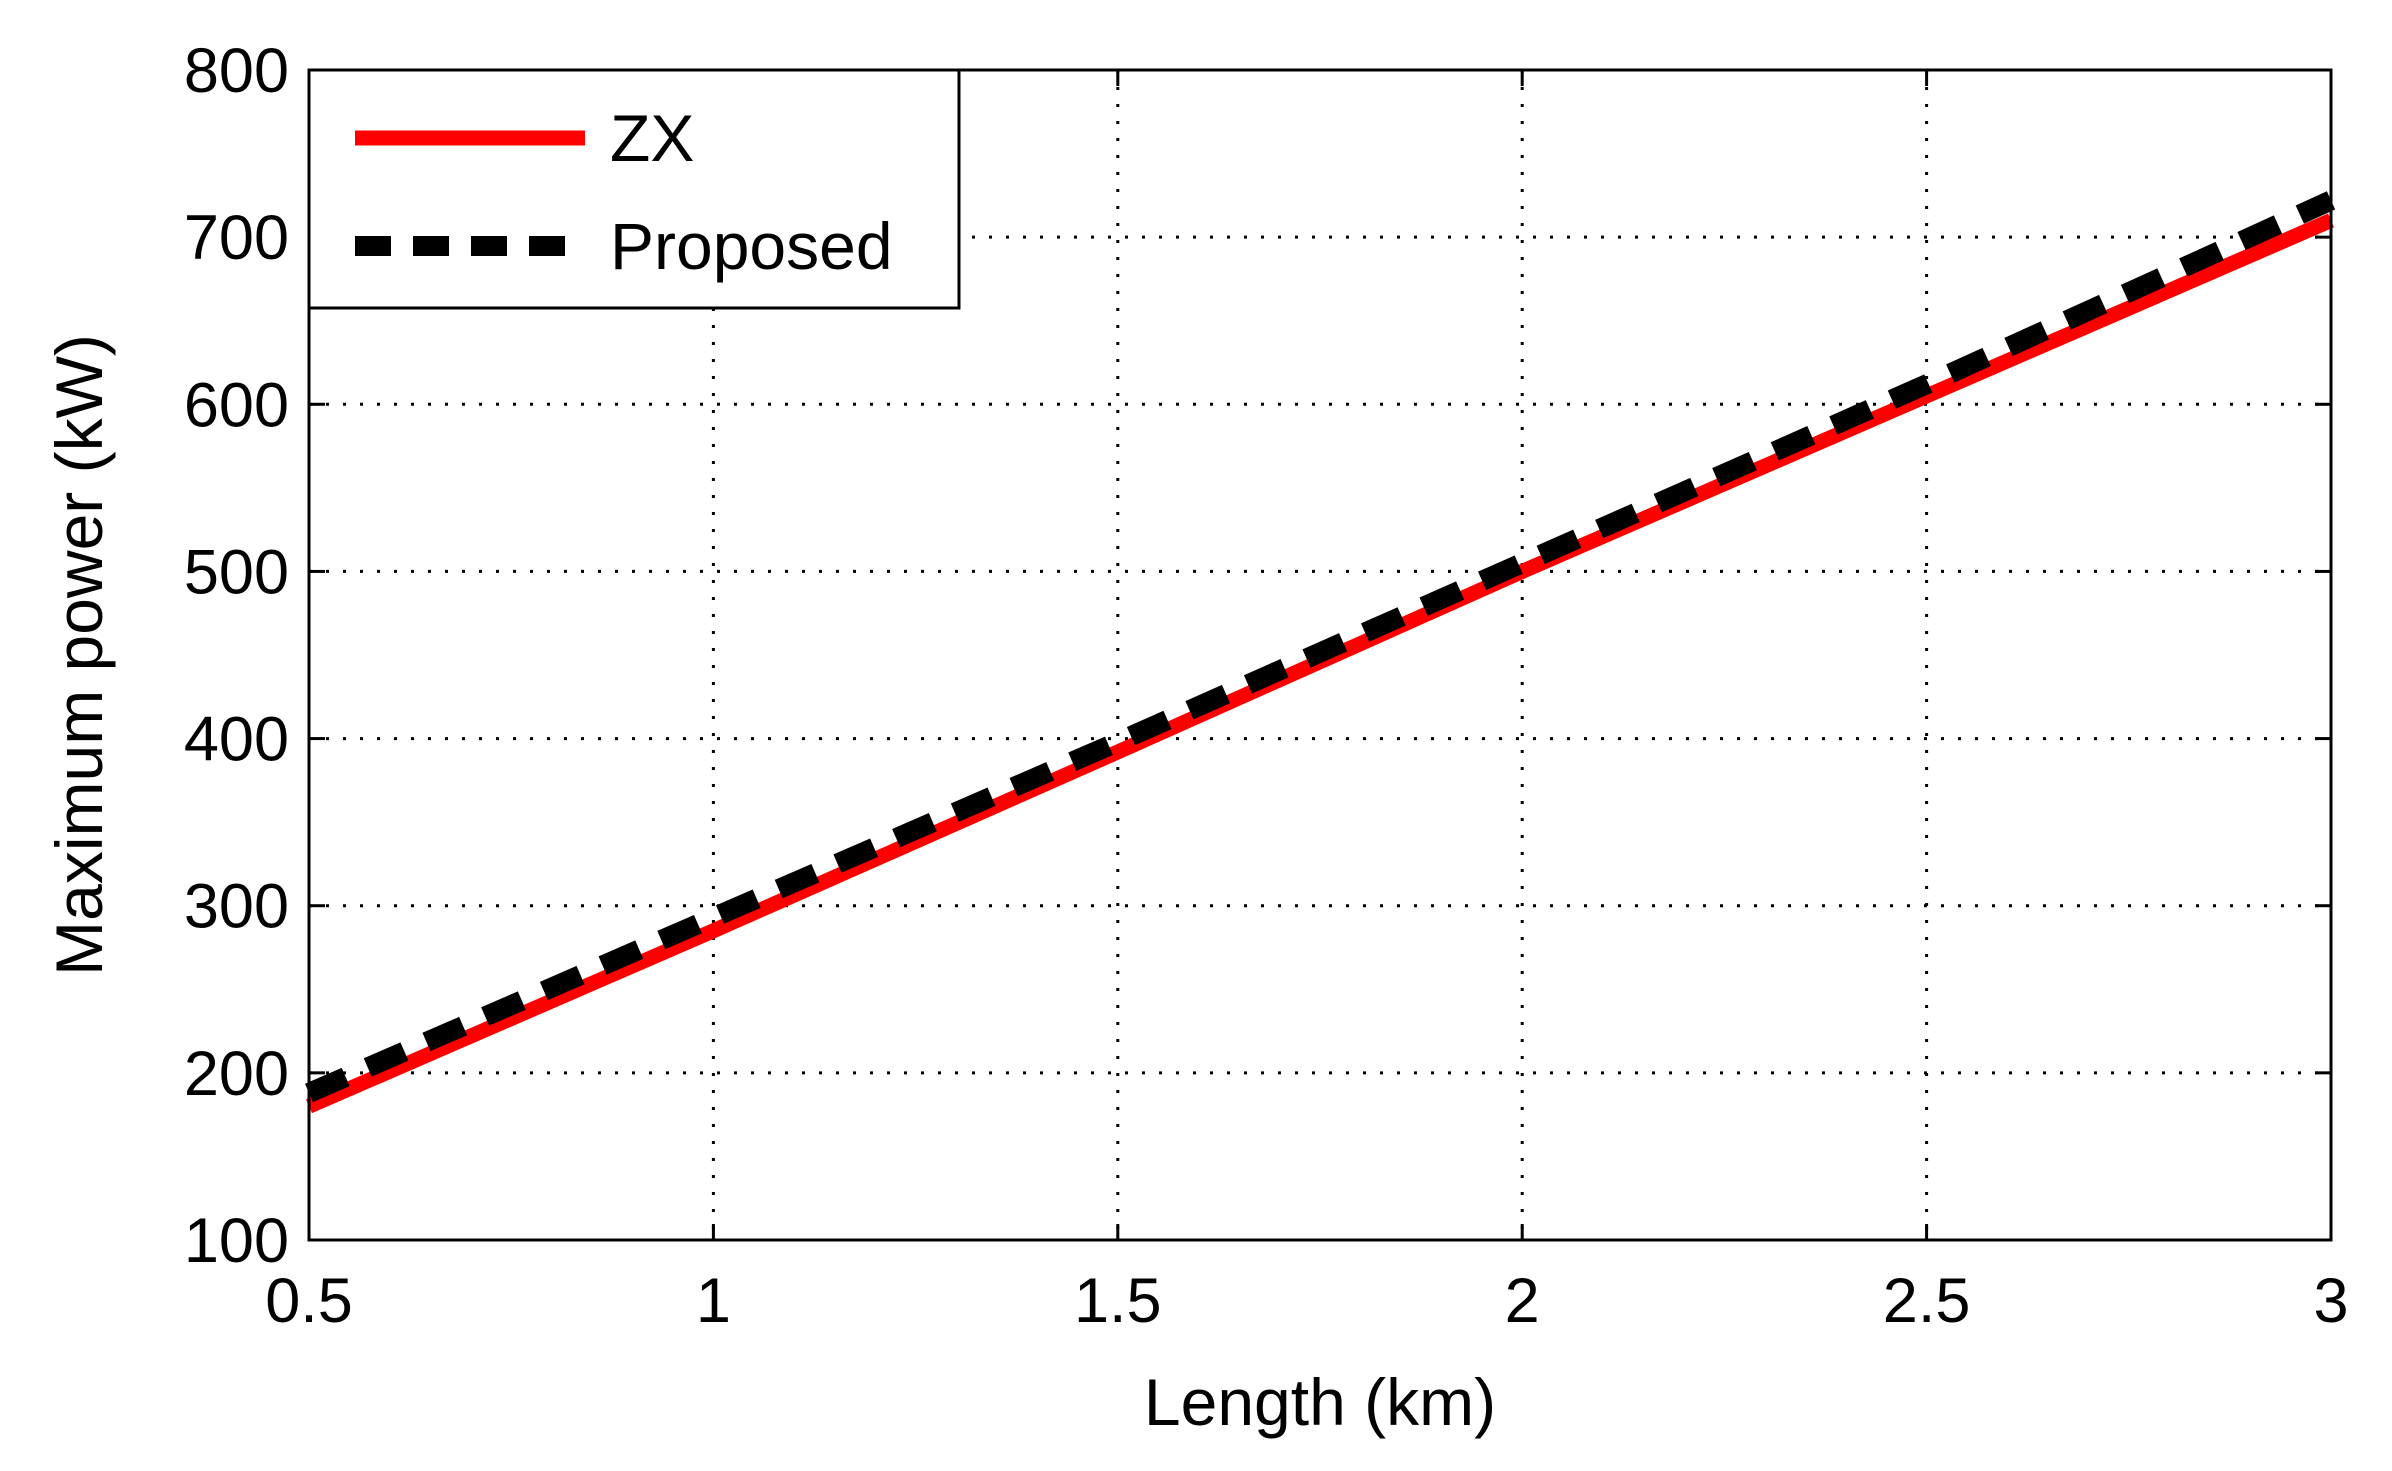 Image resolution: width=2392 pixels, height=1471 pixels. I want to click on x-tick-label: 2.5, so click(1927, 1301).